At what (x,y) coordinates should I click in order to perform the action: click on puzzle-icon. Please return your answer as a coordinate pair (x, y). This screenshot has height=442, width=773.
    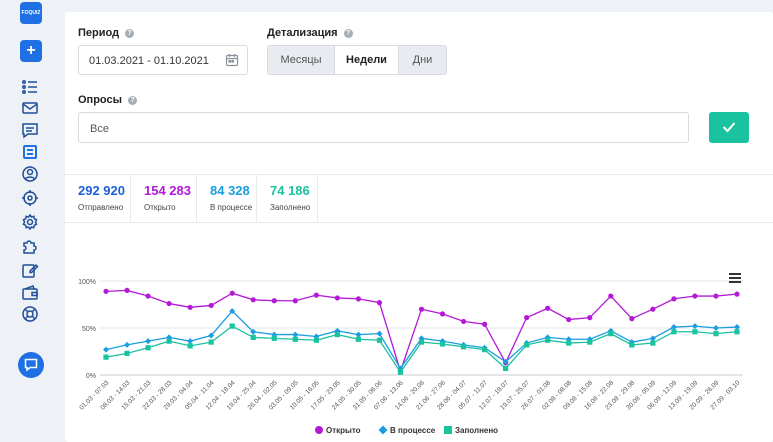
    Looking at the image, I should click on (30, 246).